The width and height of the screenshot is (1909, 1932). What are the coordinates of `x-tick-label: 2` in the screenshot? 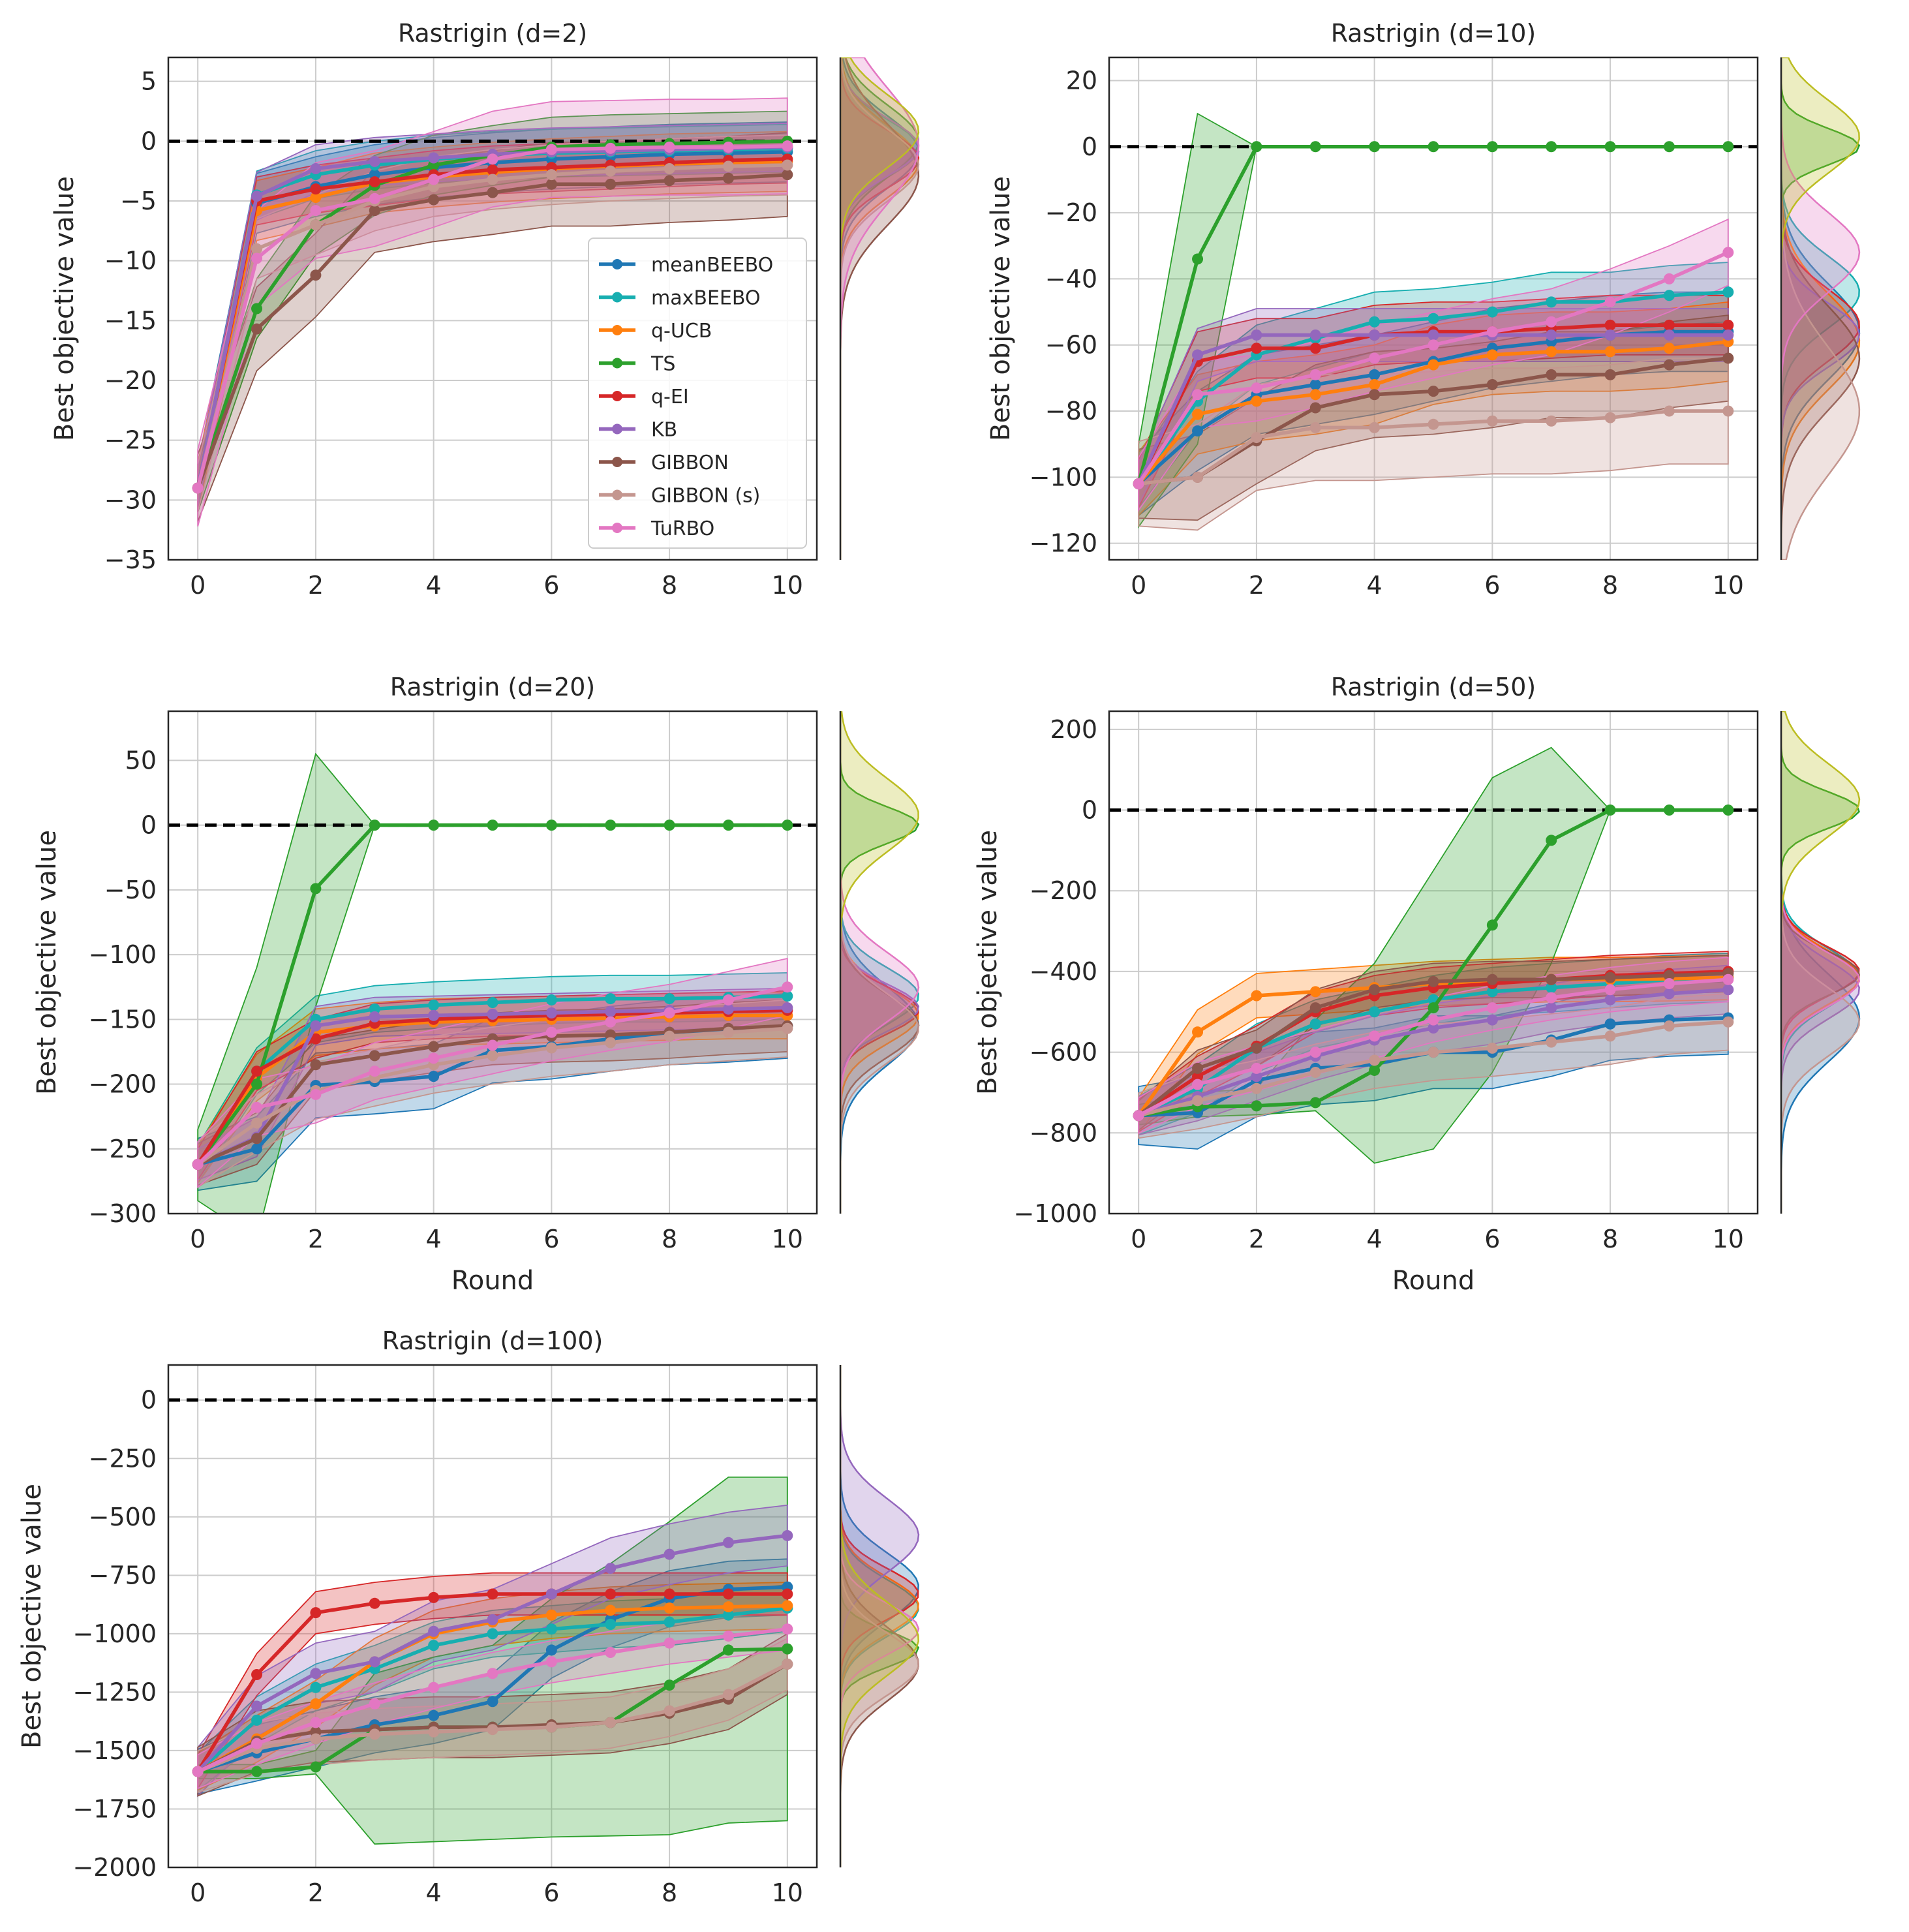 It's located at (1256, 1239).